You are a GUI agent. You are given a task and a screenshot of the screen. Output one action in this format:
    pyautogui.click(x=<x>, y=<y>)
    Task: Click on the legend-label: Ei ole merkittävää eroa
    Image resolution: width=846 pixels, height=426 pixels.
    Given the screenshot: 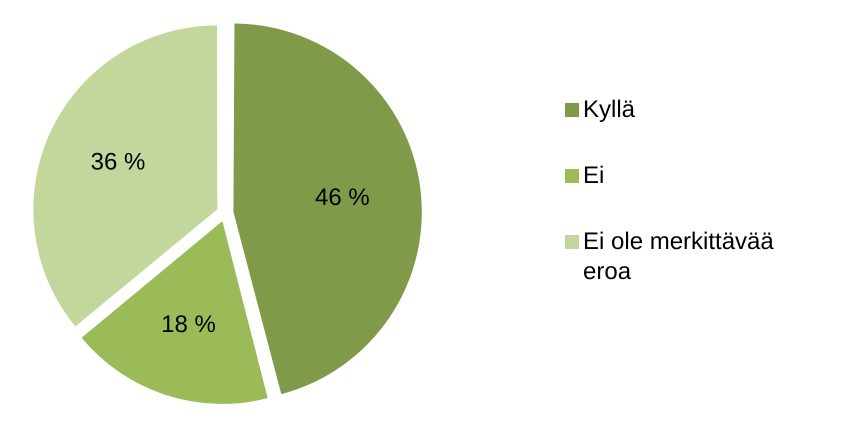 What is the action you would take?
    pyautogui.click(x=679, y=257)
    